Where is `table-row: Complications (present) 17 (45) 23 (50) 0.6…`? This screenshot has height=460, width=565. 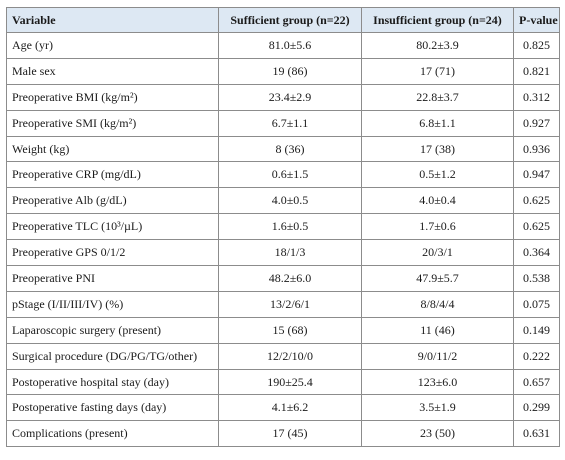
table-row: Complications (present) 17 (45) 23 (50) 0.6… is located at coordinates (283, 434).